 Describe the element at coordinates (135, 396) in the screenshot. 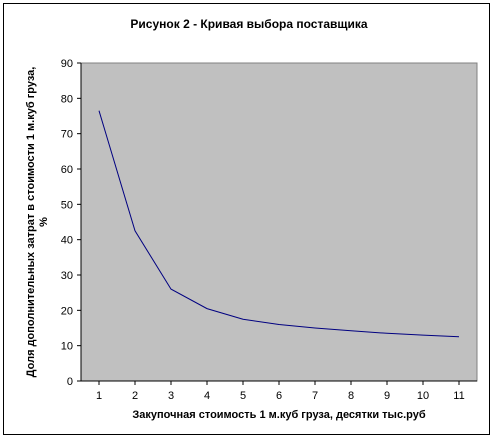

I see `x-tick-label: 2` at that location.